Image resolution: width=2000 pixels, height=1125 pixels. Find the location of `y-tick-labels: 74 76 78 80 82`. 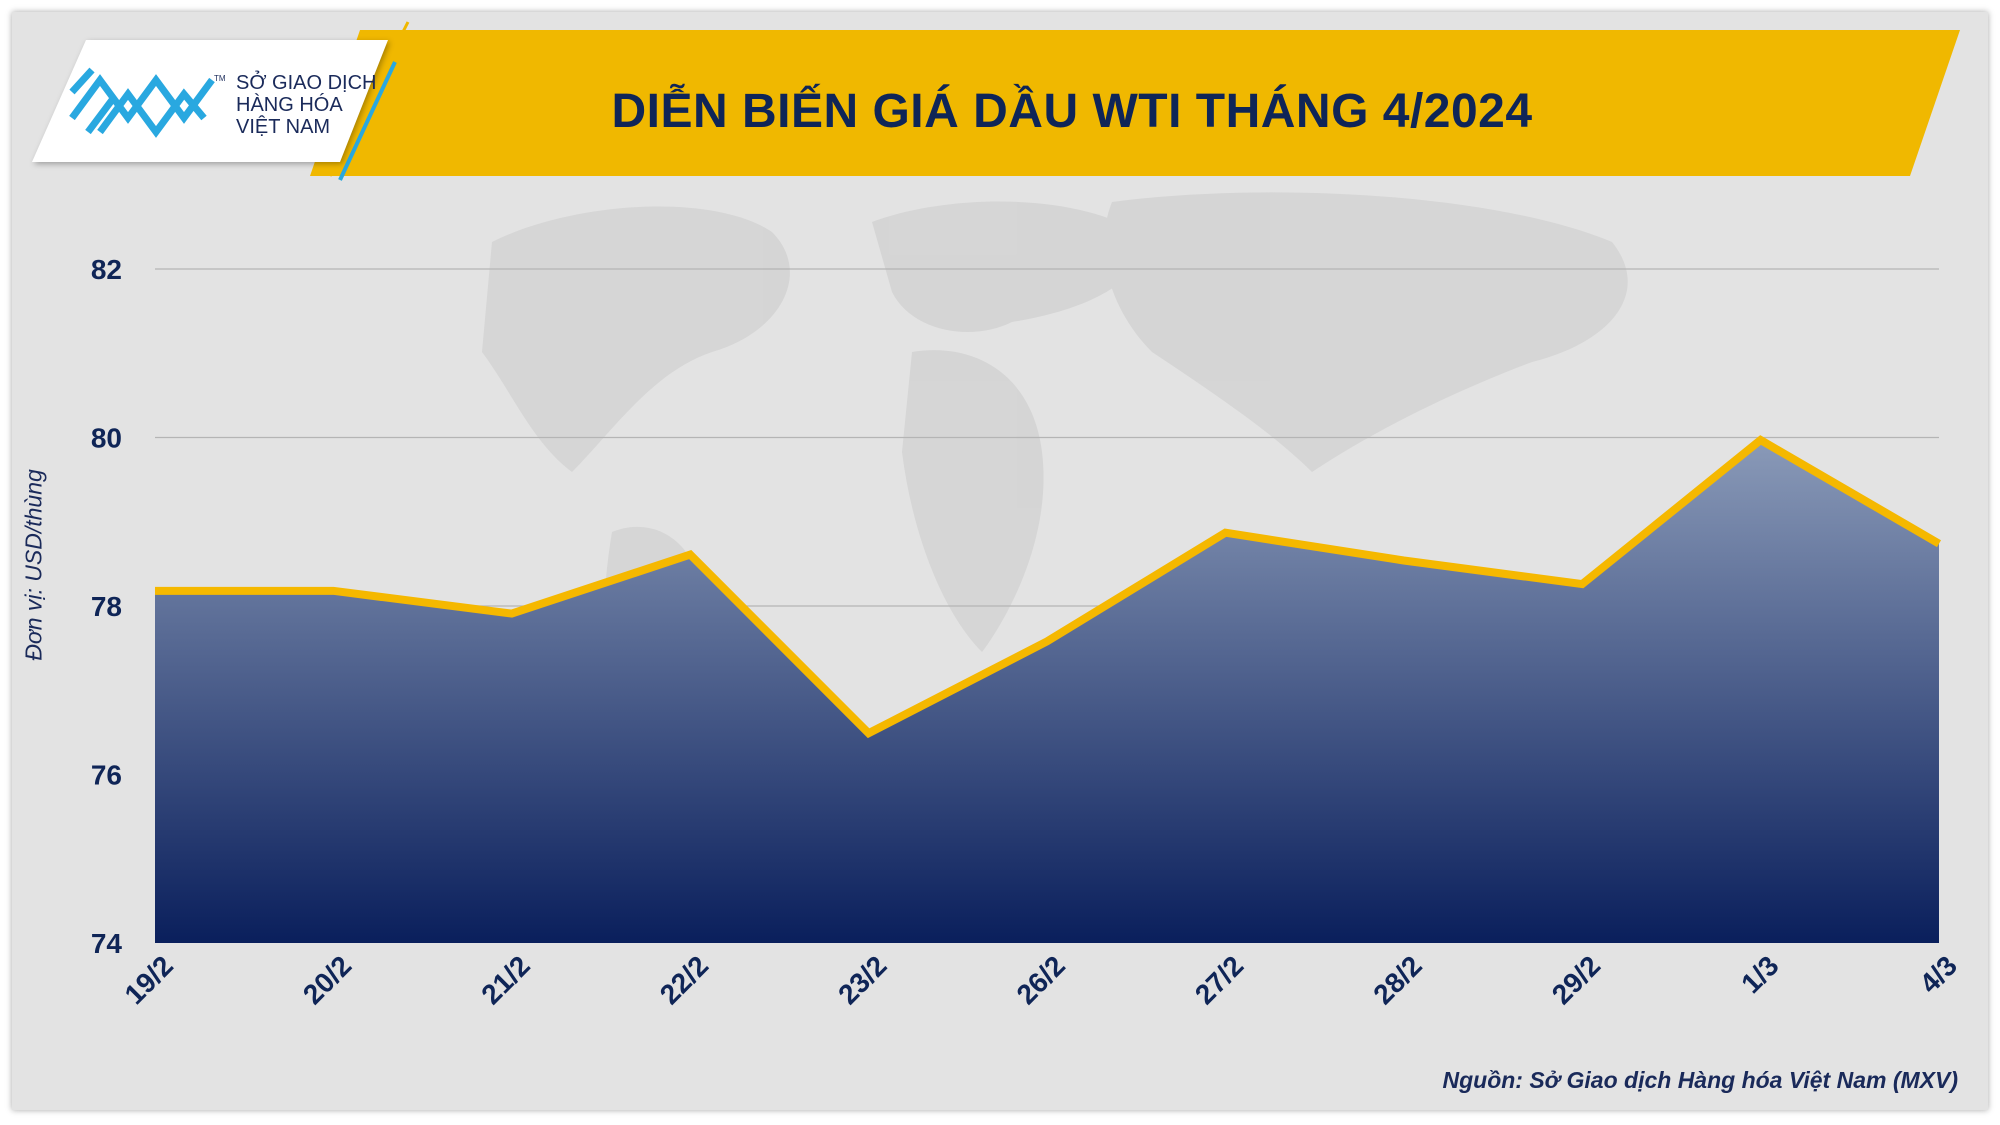

y-tick-labels: 74 76 78 80 82 is located at coordinates (107, 606).